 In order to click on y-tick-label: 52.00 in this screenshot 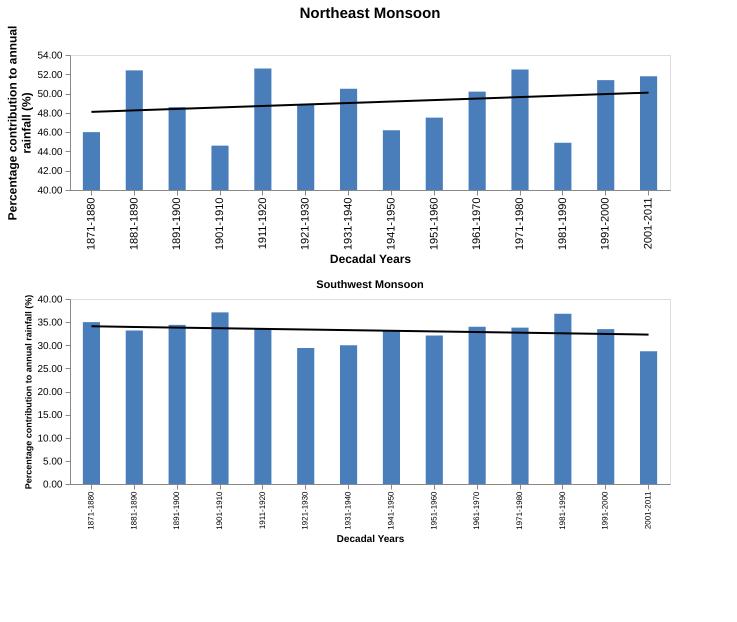, I will do `click(50, 75)`.